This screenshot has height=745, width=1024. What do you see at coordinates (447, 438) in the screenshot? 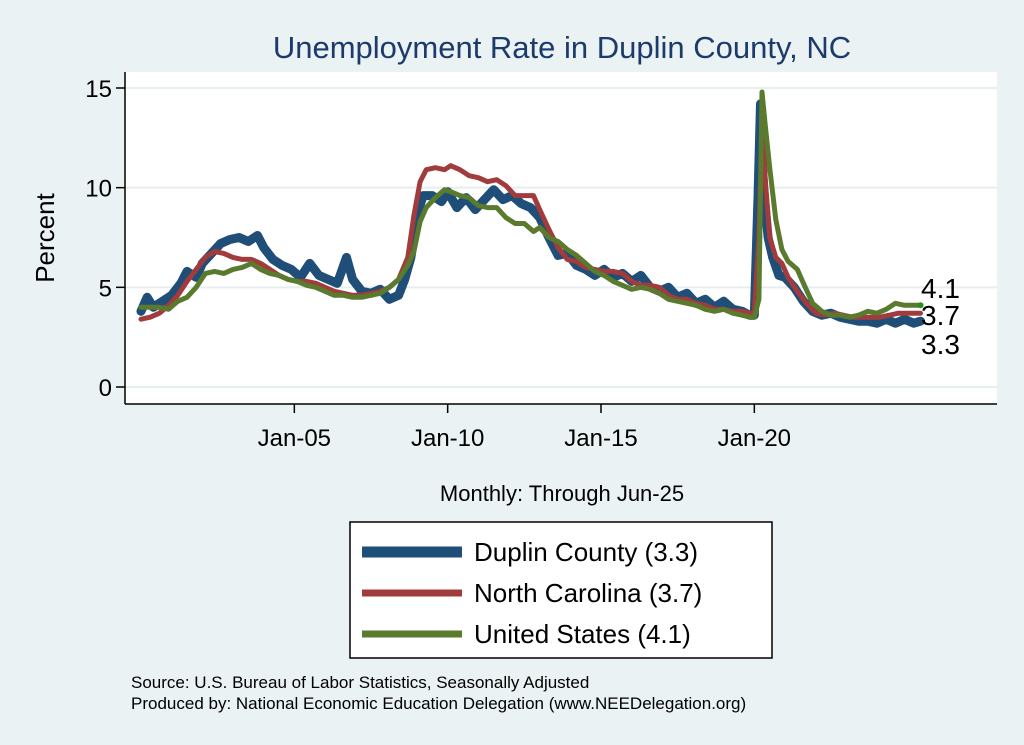
I see `x-tick-label-1: Jan-10` at bounding box center [447, 438].